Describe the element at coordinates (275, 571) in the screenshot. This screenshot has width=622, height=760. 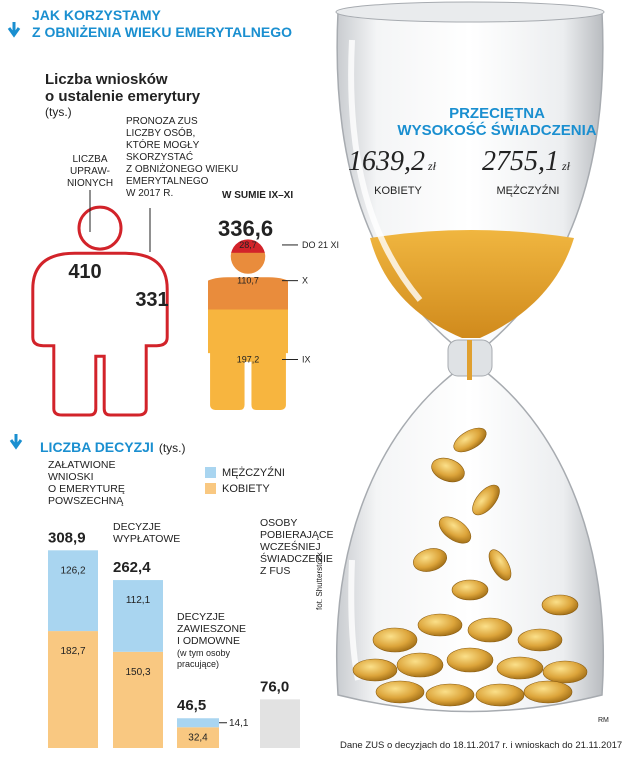
I see `label-line: Z FUS` at that location.